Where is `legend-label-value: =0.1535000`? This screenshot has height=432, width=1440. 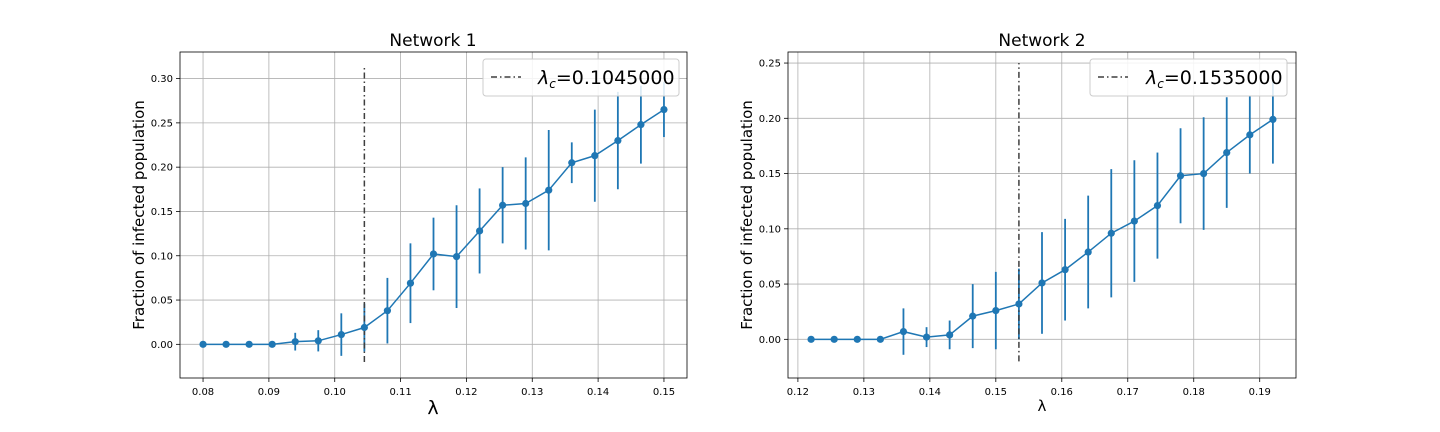
legend-label-value: =0.1535000 is located at coordinates (1223, 78).